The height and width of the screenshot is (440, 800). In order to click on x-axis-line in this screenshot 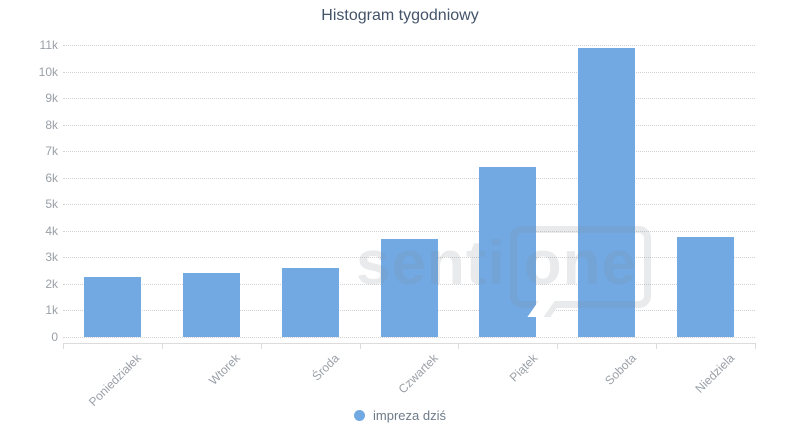, I will do `click(409, 343)`.